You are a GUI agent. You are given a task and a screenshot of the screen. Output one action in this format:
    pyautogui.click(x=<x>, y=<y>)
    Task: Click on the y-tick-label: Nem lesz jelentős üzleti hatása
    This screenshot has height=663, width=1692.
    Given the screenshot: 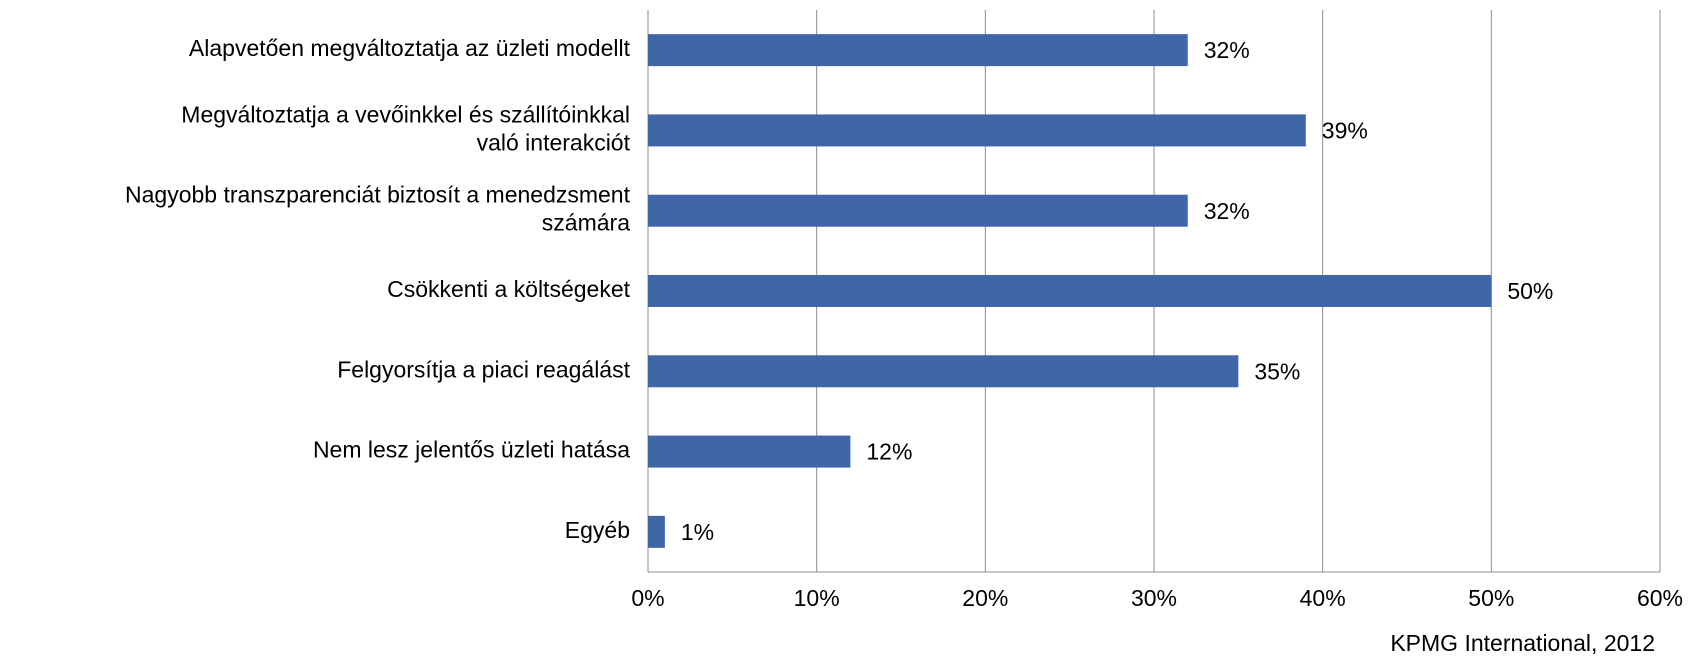 What is the action you would take?
    pyautogui.click(x=471, y=450)
    